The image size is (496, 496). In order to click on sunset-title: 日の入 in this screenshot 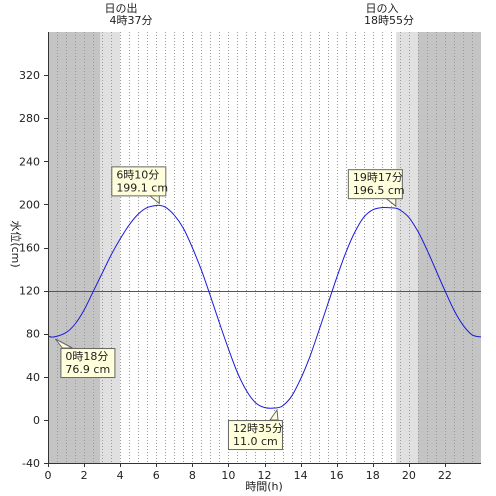, I will do `click(382, 8)`.